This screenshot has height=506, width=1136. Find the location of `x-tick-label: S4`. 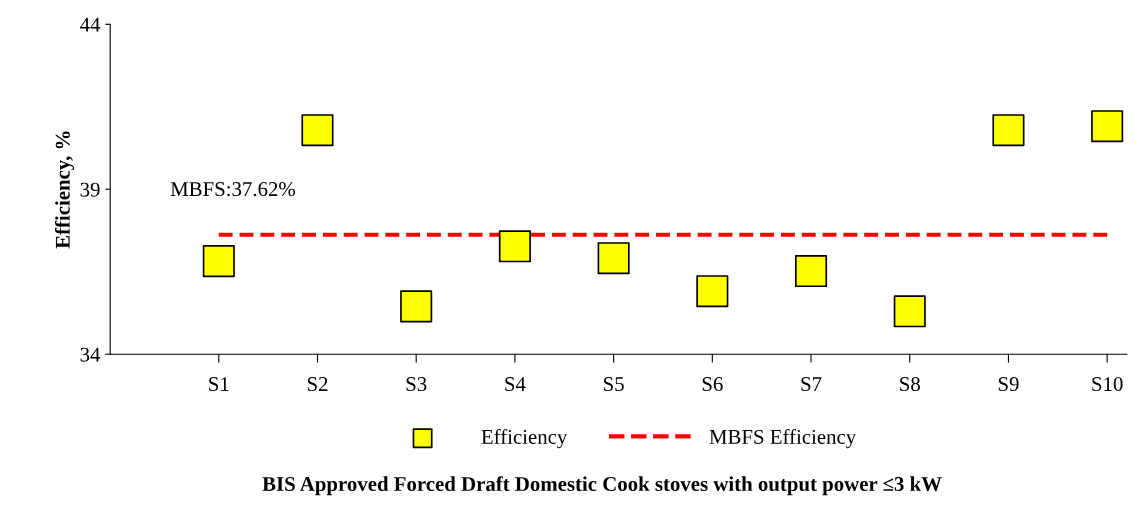

x-tick-label: S4 is located at coordinates (515, 384).